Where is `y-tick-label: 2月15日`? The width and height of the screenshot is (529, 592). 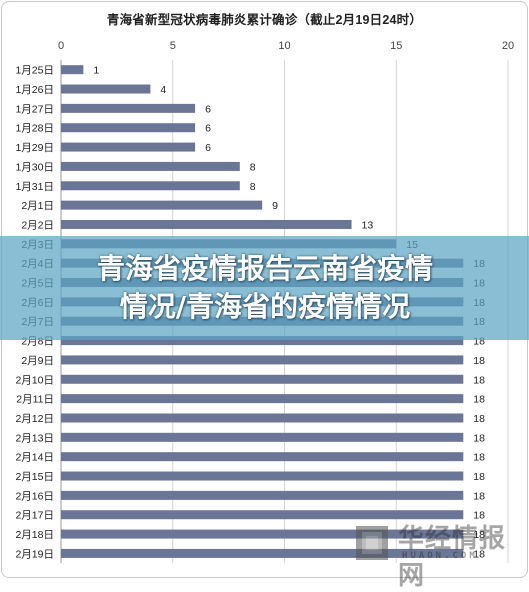
y-tick-label: 2月15日 is located at coordinates (34, 477).